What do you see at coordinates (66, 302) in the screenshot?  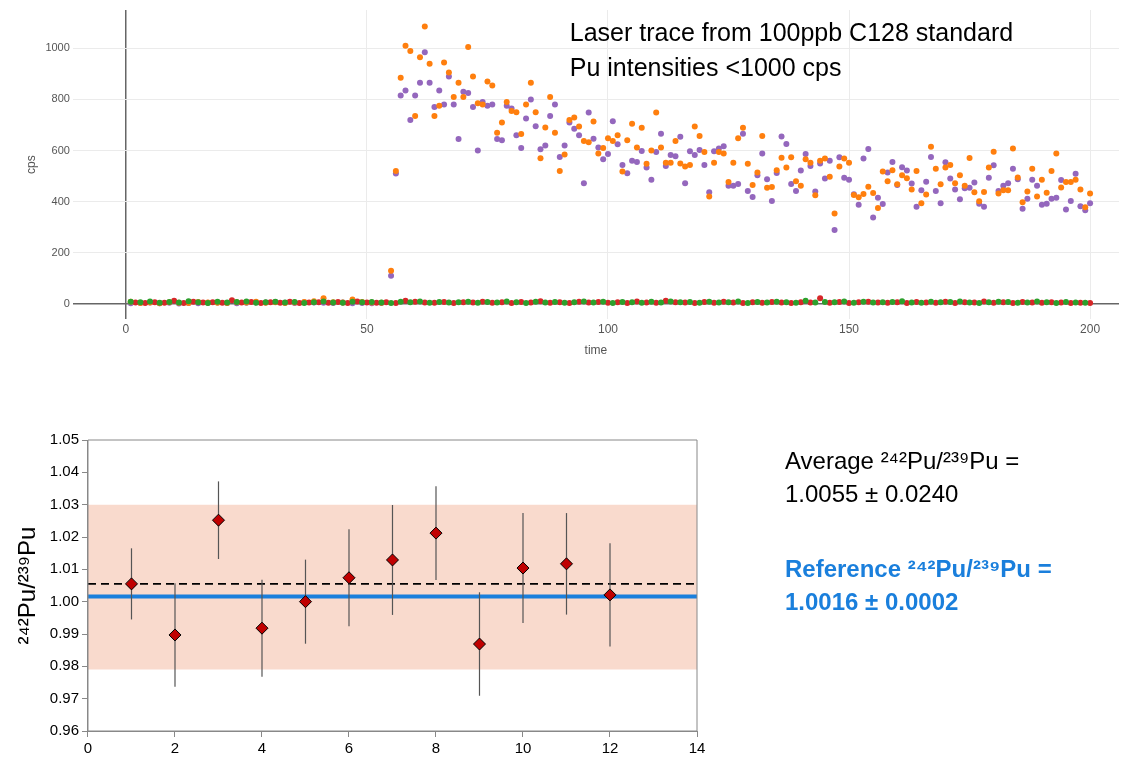 I see `y-tick-label: 0` at bounding box center [66, 302].